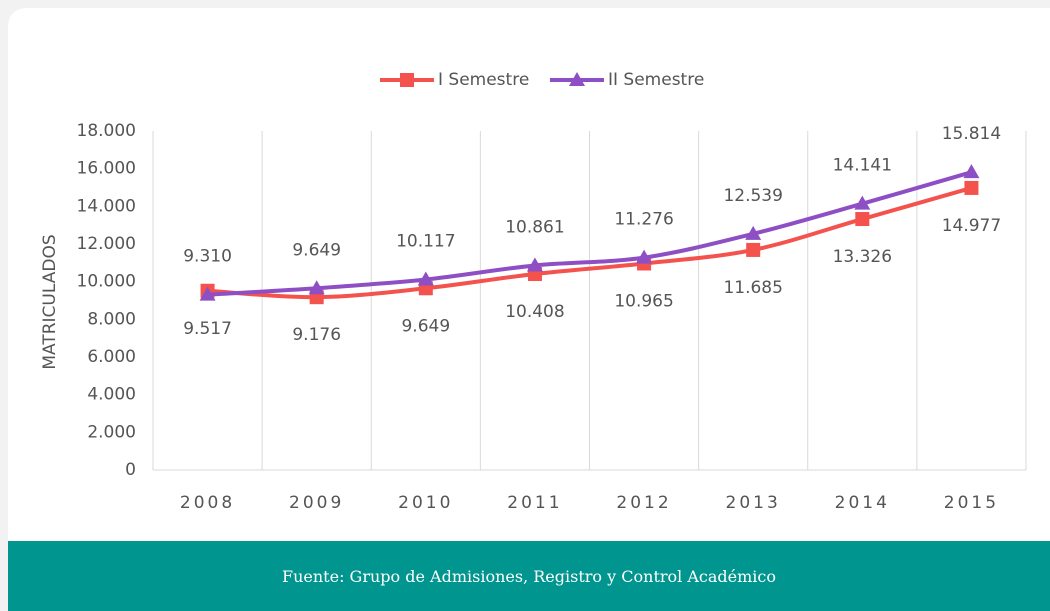  Describe the element at coordinates (643, 503) in the screenshot. I see `x-tick-label: 2012` at that location.